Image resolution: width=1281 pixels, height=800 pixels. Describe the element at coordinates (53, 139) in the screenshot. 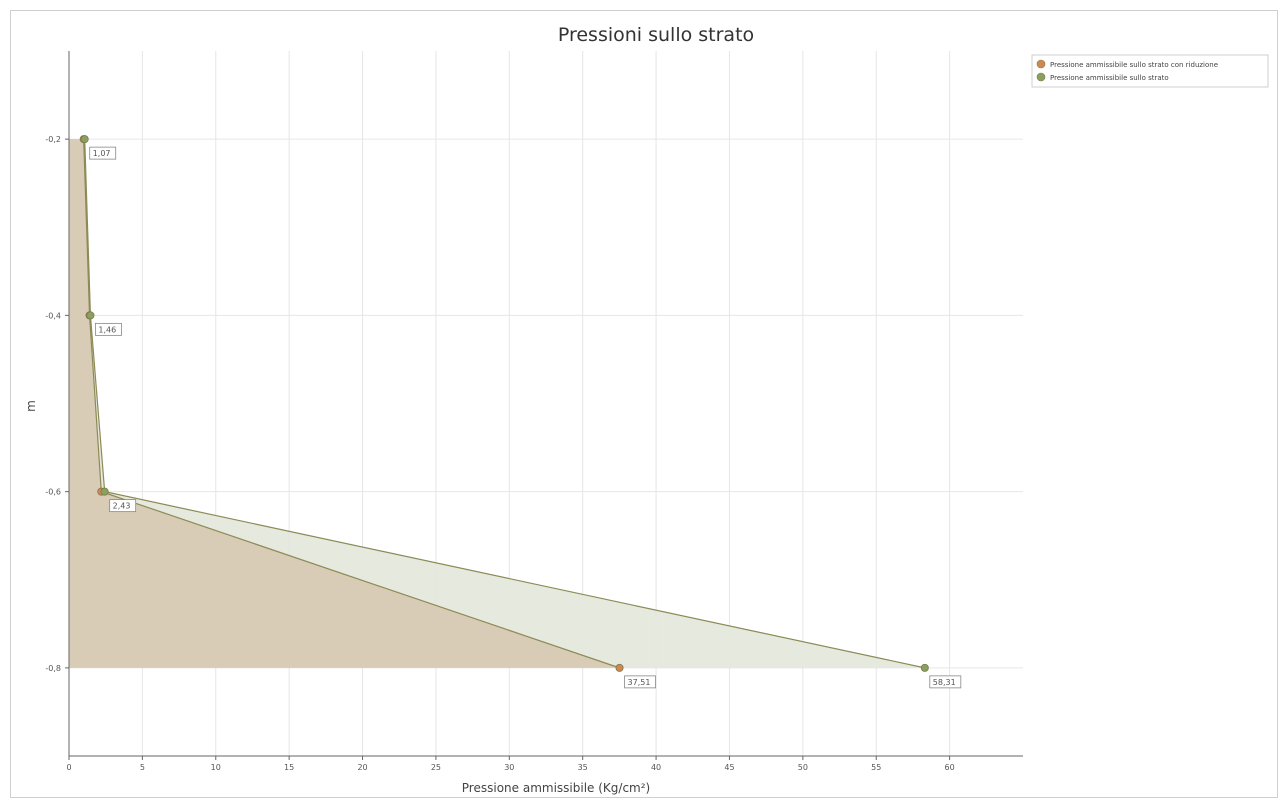

I see `y-tick-label: -0,2` at that location.